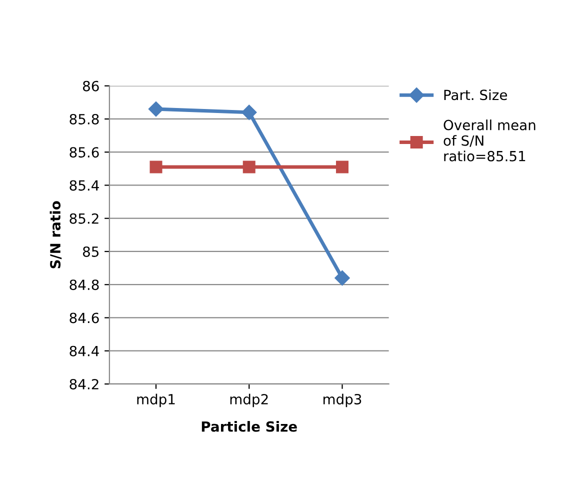 The width and height of the screenshot is (576, 477). Describe the element at coordinates (56, 234) in the screenshot. I see `y-axis-title: S/N ratio` at that location.